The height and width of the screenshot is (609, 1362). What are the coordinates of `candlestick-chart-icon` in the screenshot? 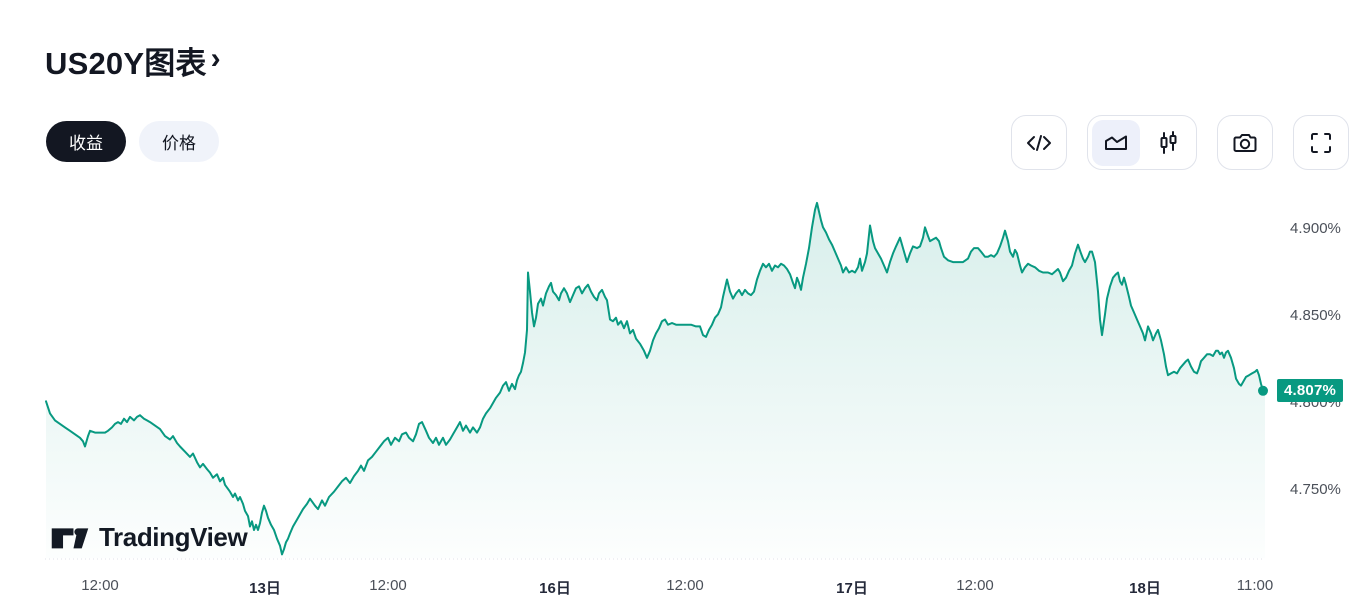 It's located at (1168, 142).